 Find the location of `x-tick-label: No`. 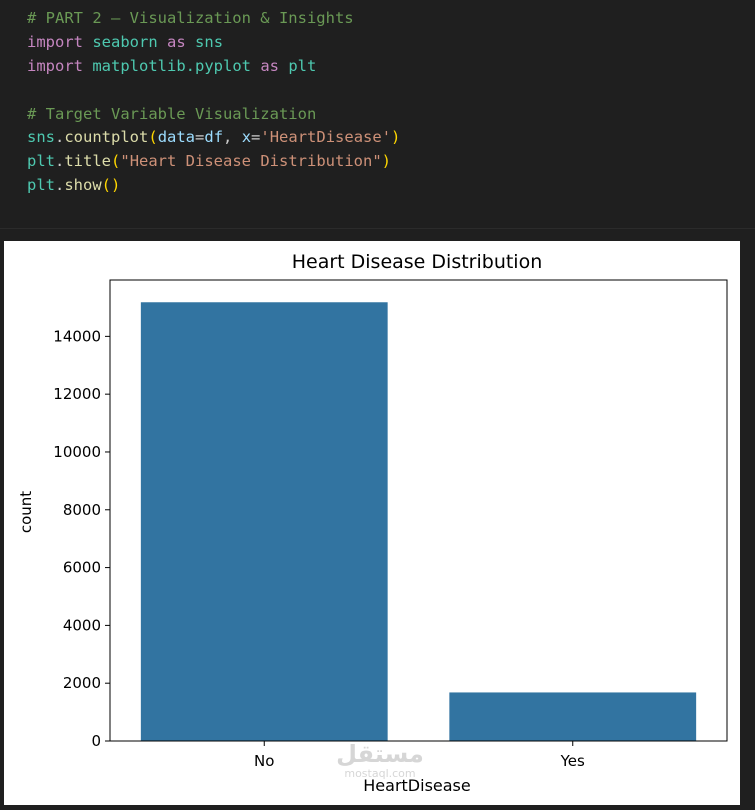

x-tick-label: No is located at coordinates (264, 761).